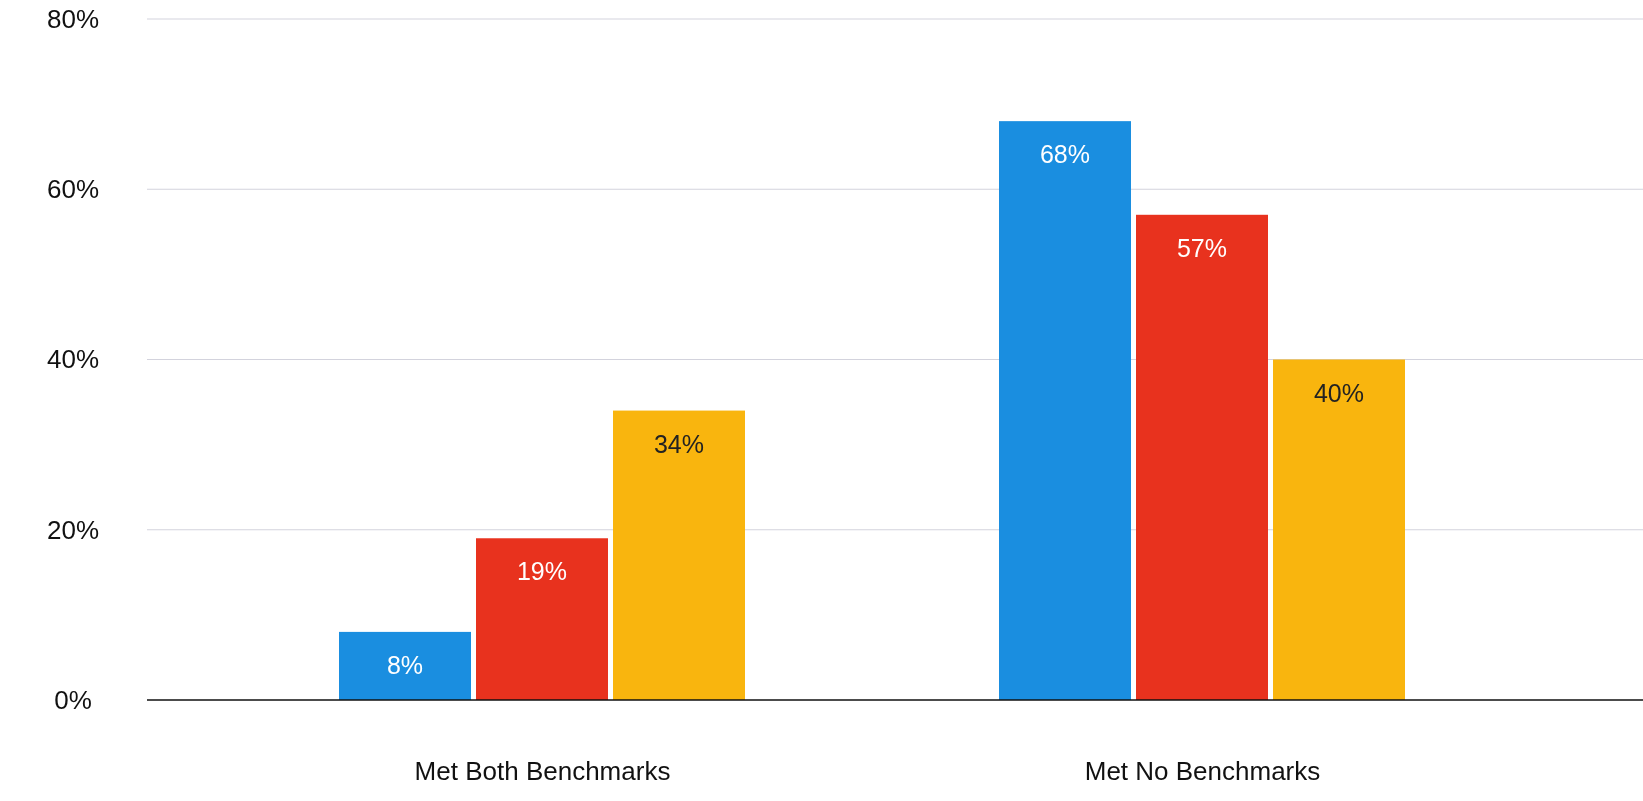 This screenshot has height=801, width=1643. What do you see at coordinates (73, 359) in the screenshot?
I see `y-tick-label: 40%` at bounding box center [73, 359].